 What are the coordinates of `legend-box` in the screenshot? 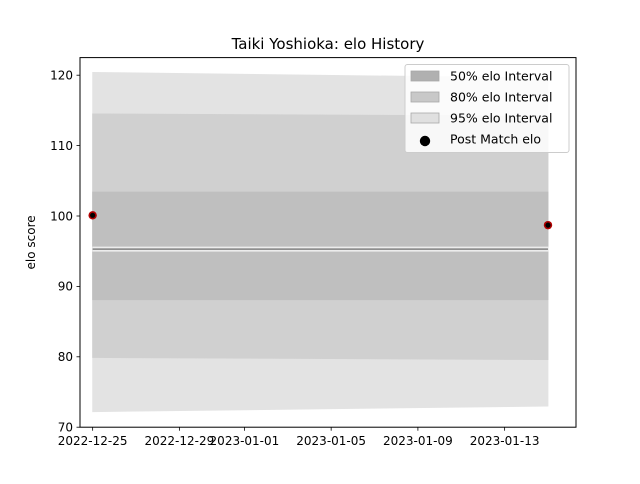 It's located at (487, 108).